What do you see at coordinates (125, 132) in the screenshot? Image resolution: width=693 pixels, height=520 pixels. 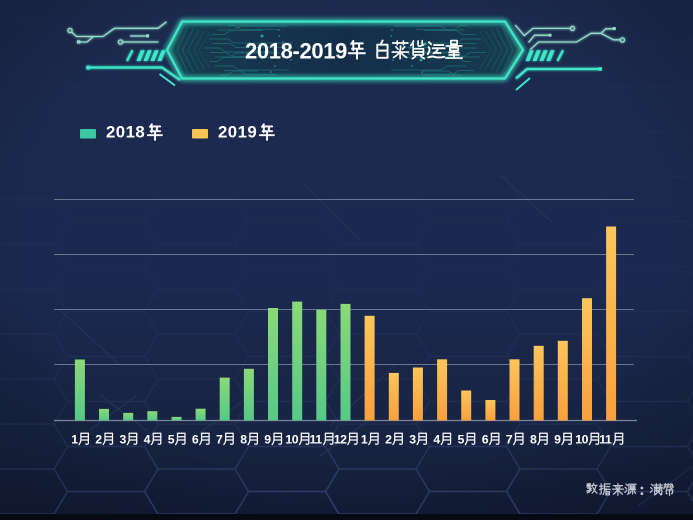 I see `svg-text: 2018` at bounding box center [125, 132].